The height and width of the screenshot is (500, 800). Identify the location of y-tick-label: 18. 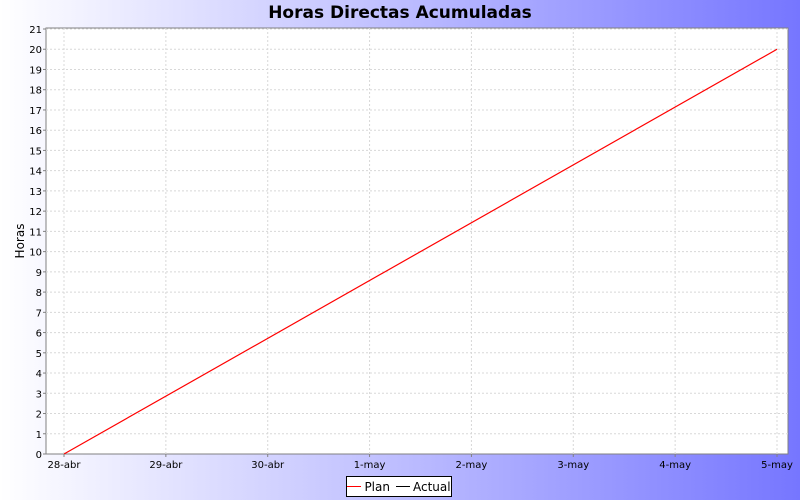
(35, 91).